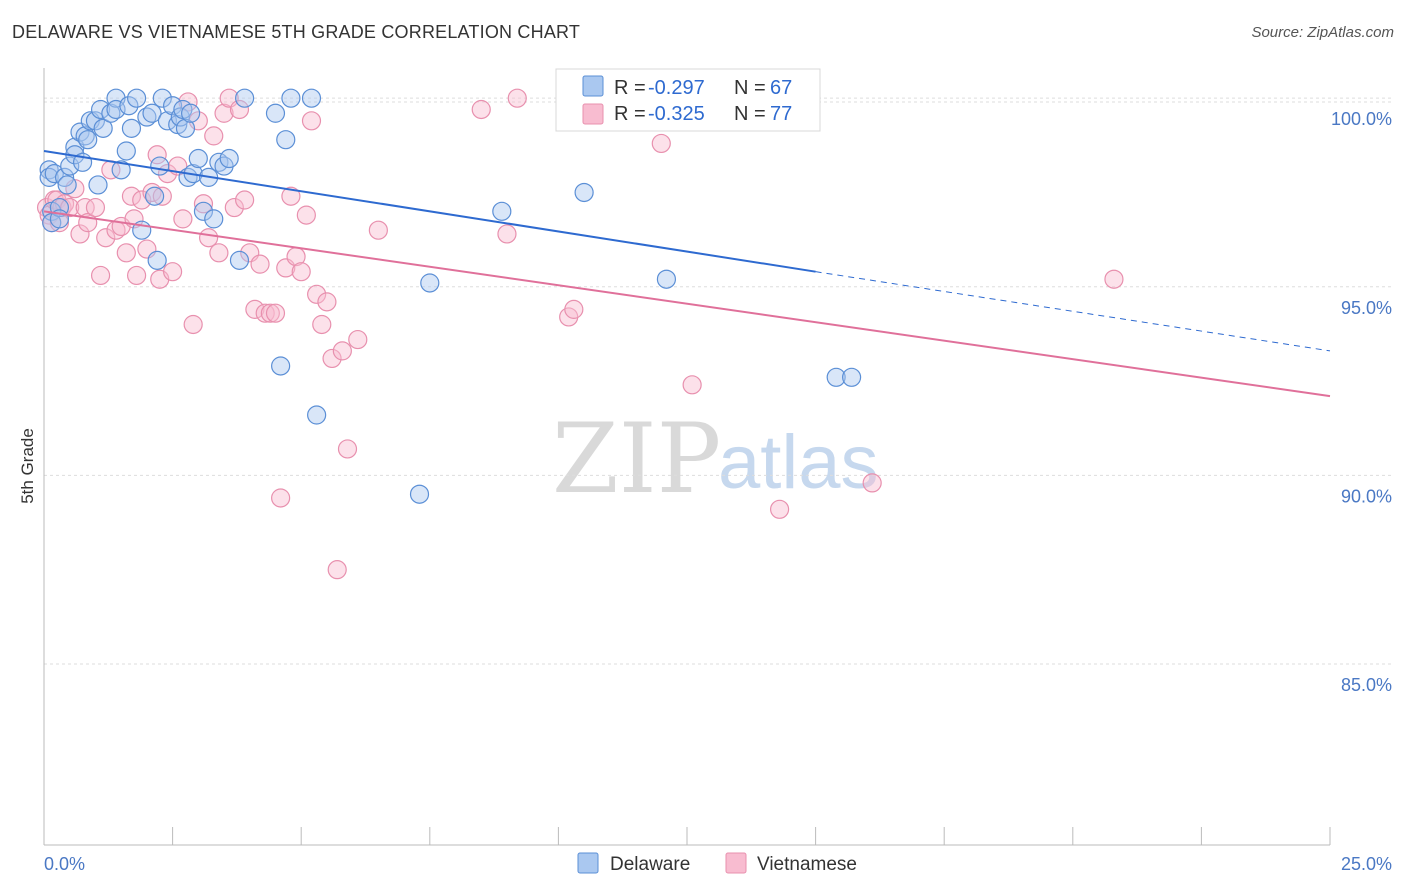 The width and height of the screenshot is (1406, 892). What do you see at coordinates (429, 211) in the screenshot?
I see `delaware-trend-line` at bounding box center [429, 211].